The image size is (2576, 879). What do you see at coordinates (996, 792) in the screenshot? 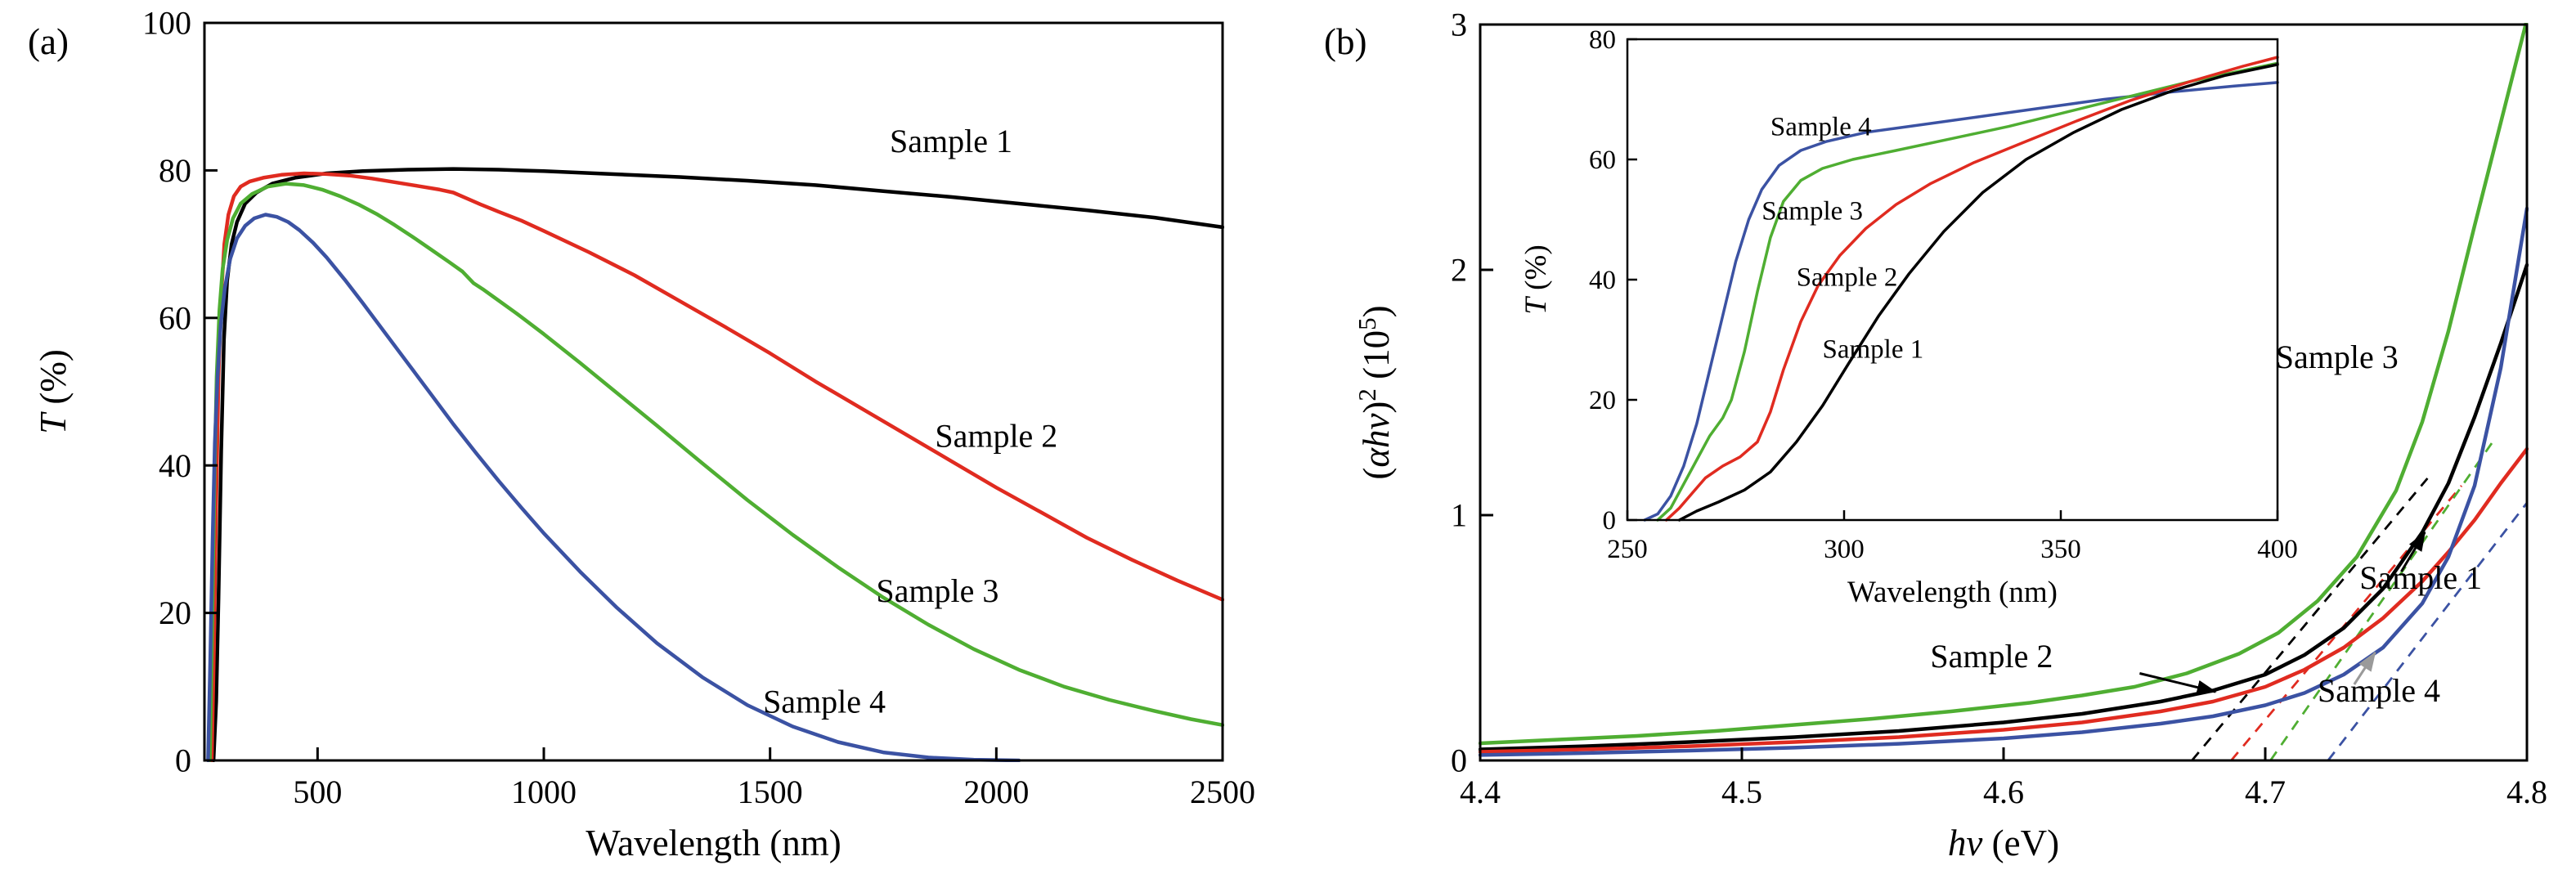
I see `x-tick-label: 2000` at bounding box center [996, 792].